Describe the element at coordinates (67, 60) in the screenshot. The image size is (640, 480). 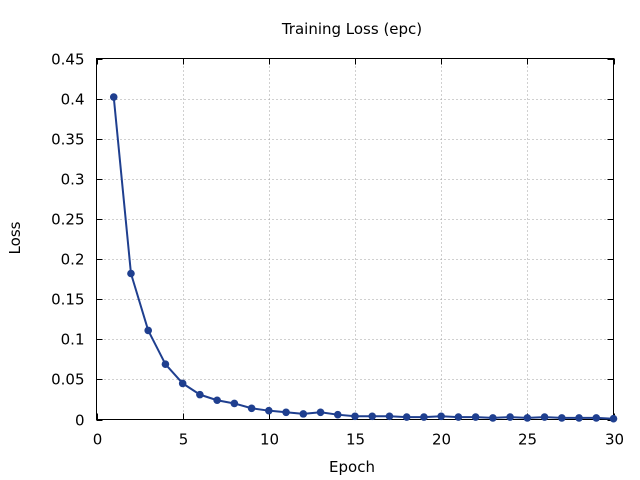
I see `y-tick-label: 0.45` at that location.